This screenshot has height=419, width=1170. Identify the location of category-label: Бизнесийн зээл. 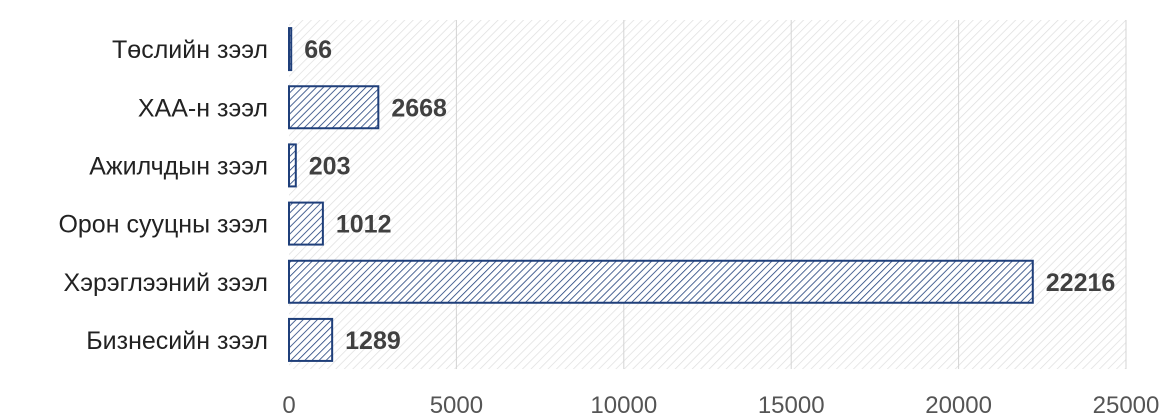
(177, 341).